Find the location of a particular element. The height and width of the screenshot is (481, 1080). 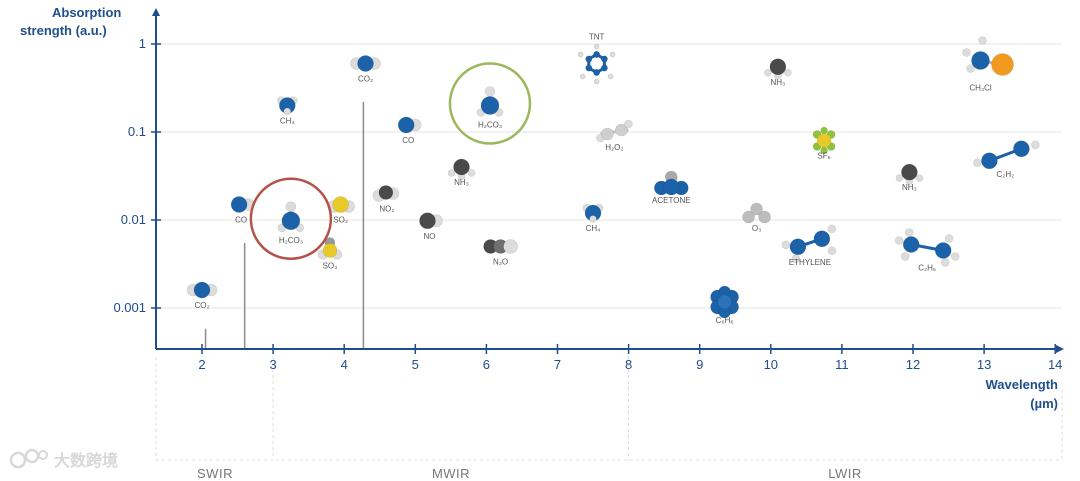

molecule-label: NO is located at coordinates (430, 236).